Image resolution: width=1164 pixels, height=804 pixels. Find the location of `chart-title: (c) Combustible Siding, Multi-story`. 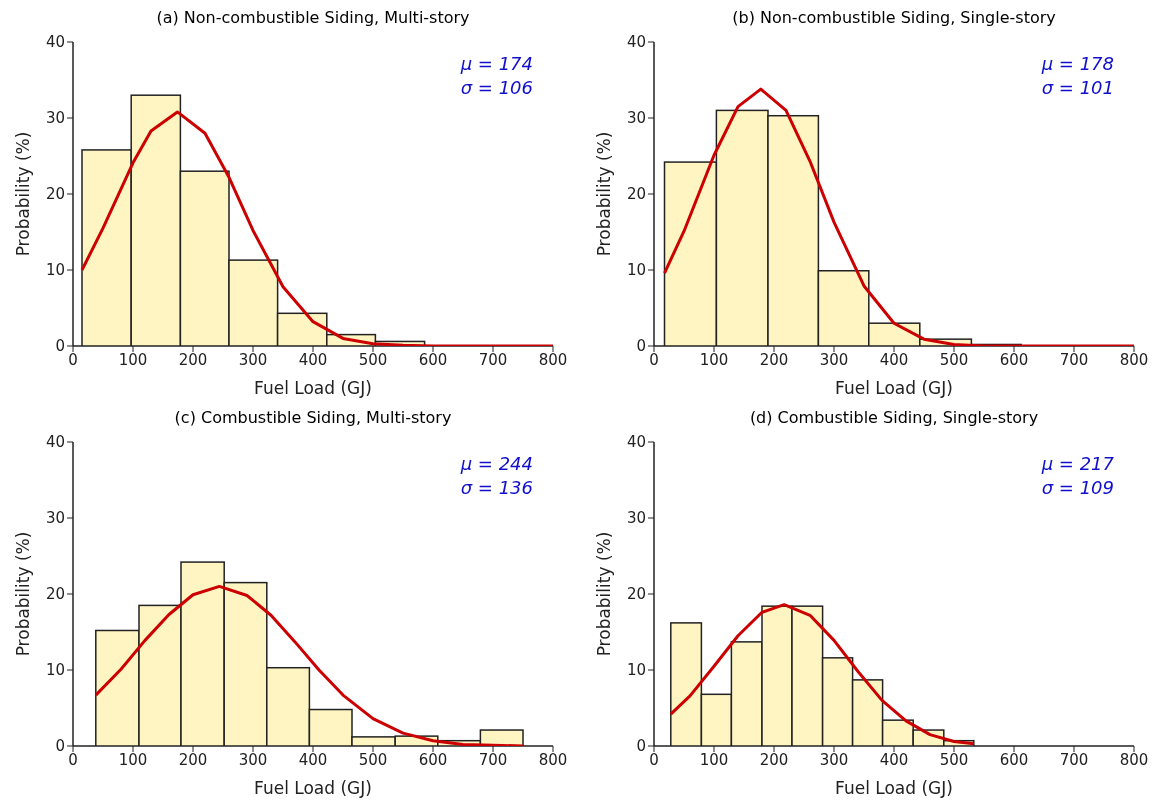

chart-title: (c) Combustible Siding, Multi-story is located at coordinates (313, 418).